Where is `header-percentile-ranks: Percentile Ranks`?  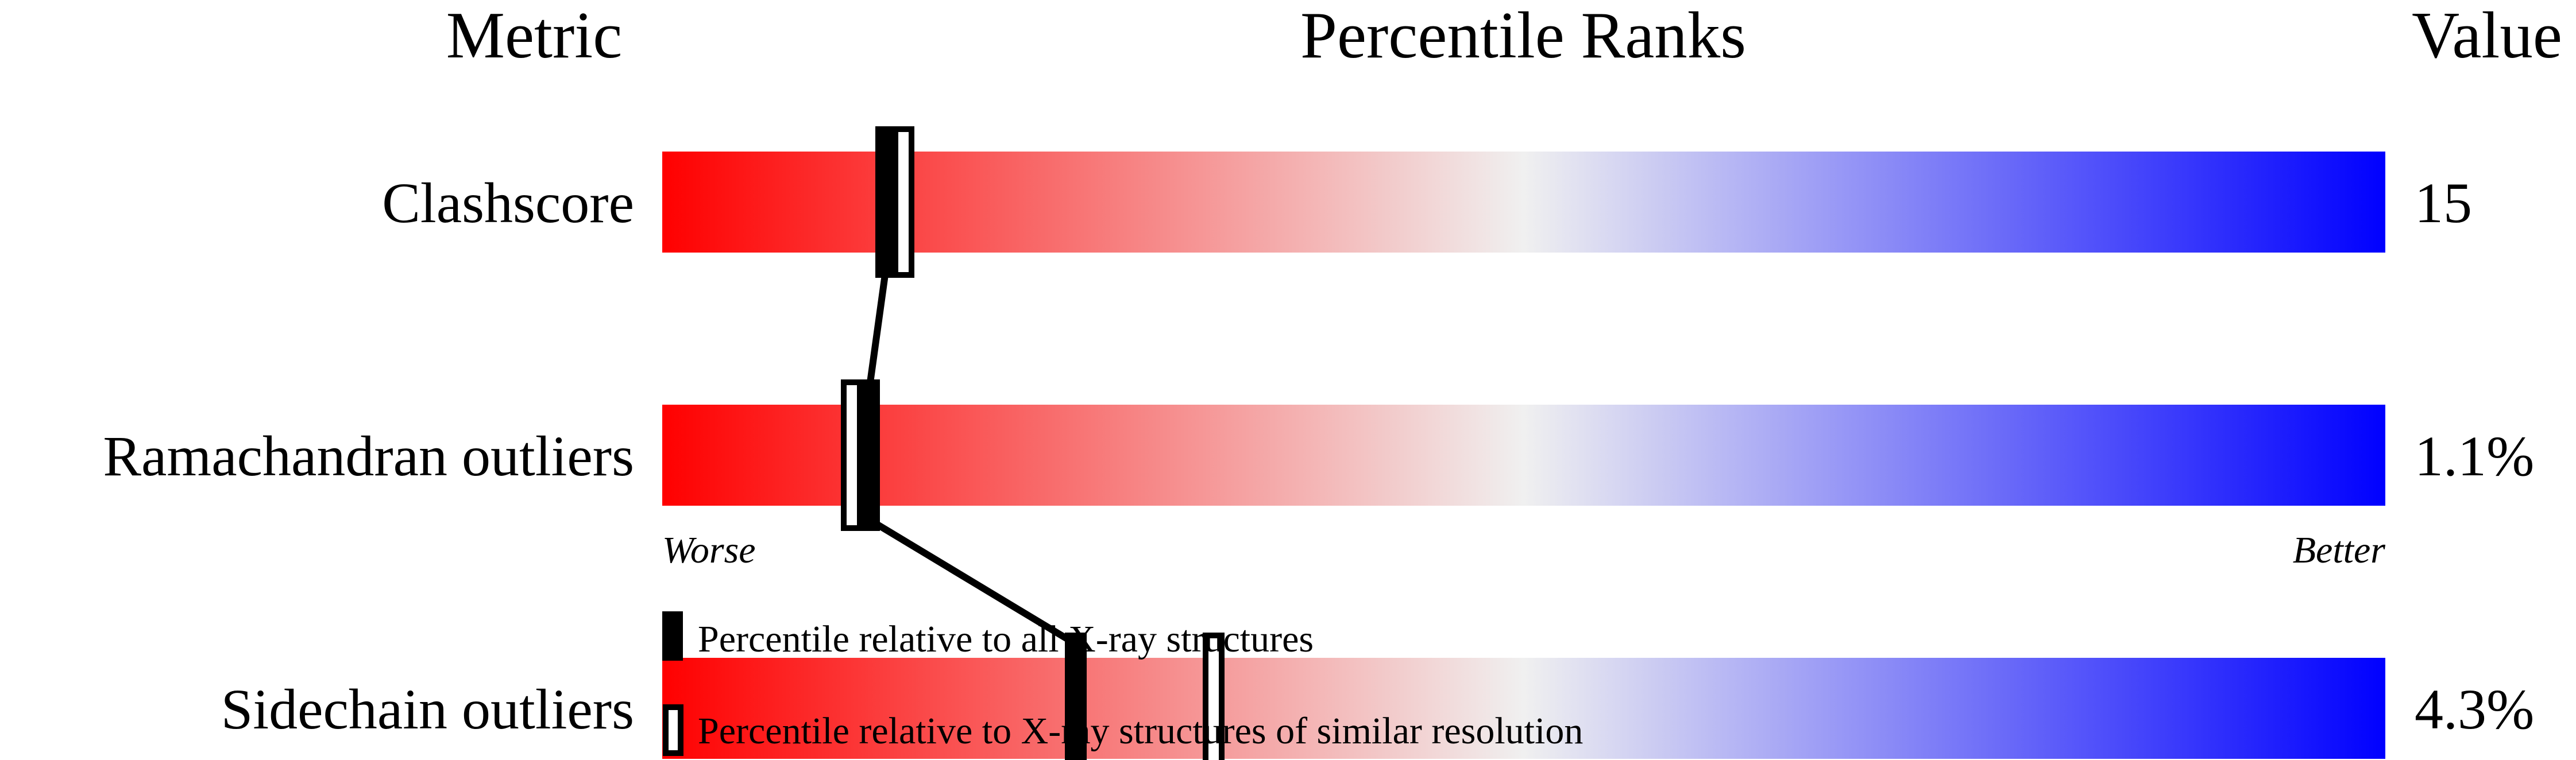
header-percentile-ranks: Percentile Ranks is located at coordinates (1523, 36).